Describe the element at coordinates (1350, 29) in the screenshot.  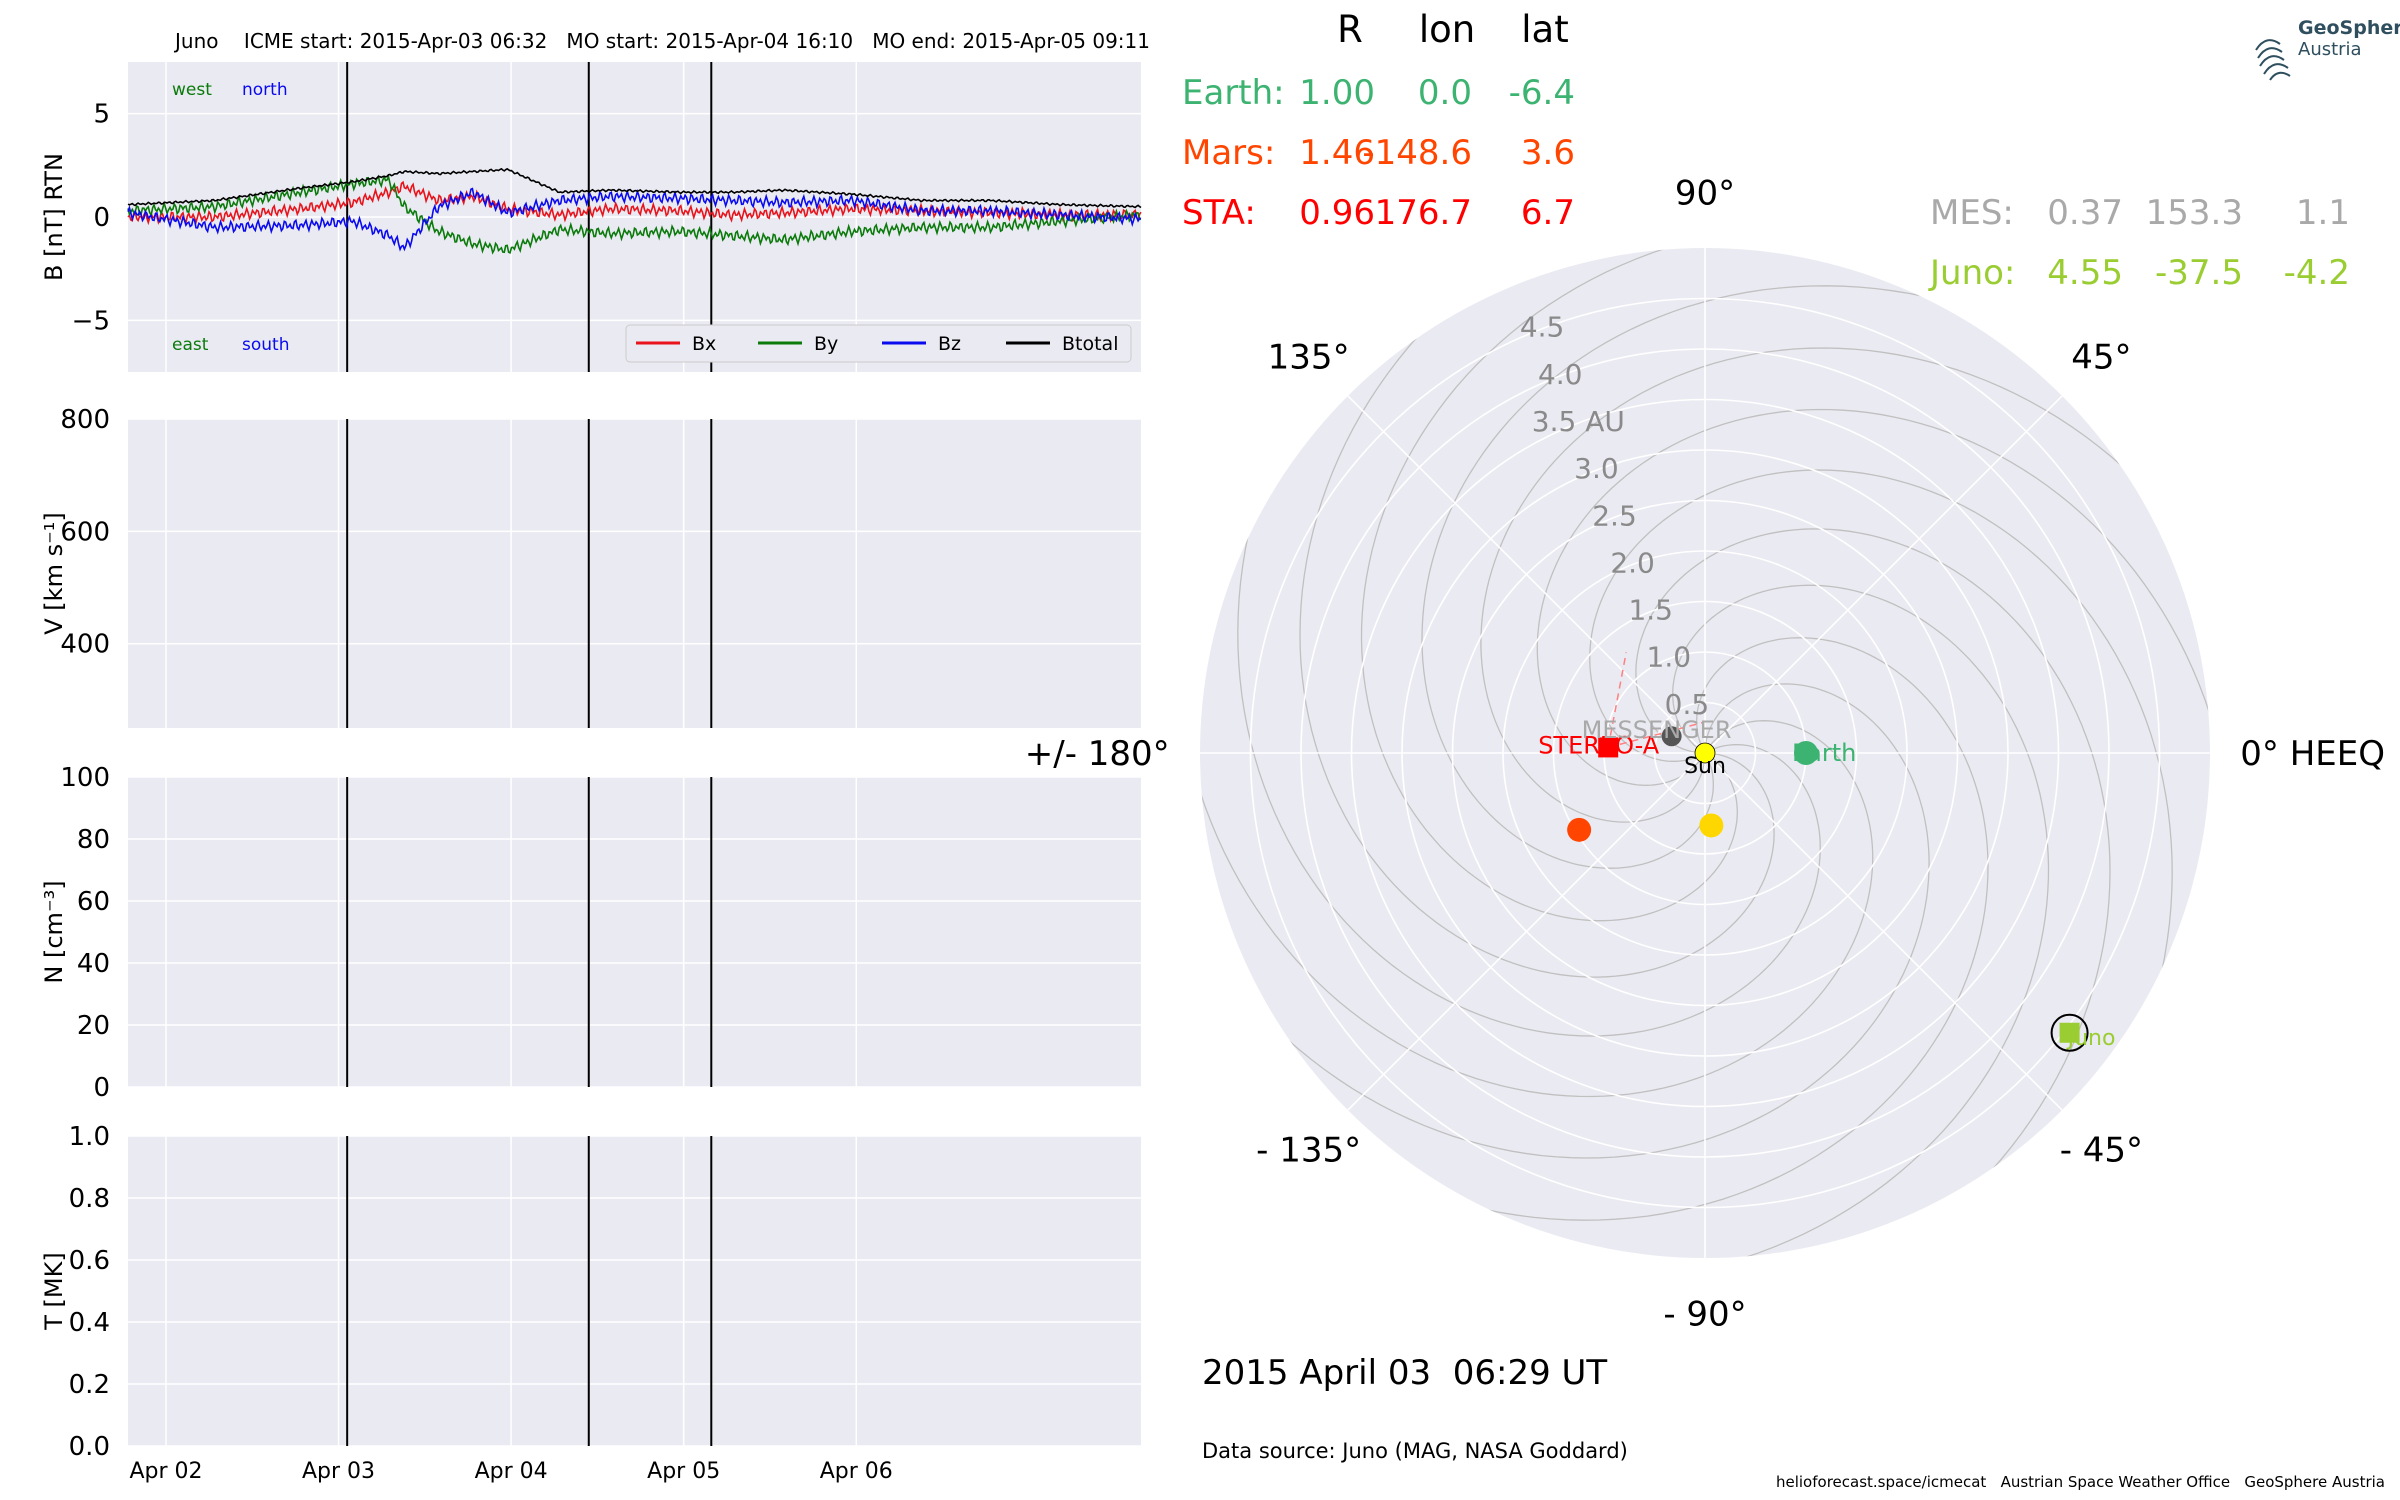
I see `table-header: R` at that location.